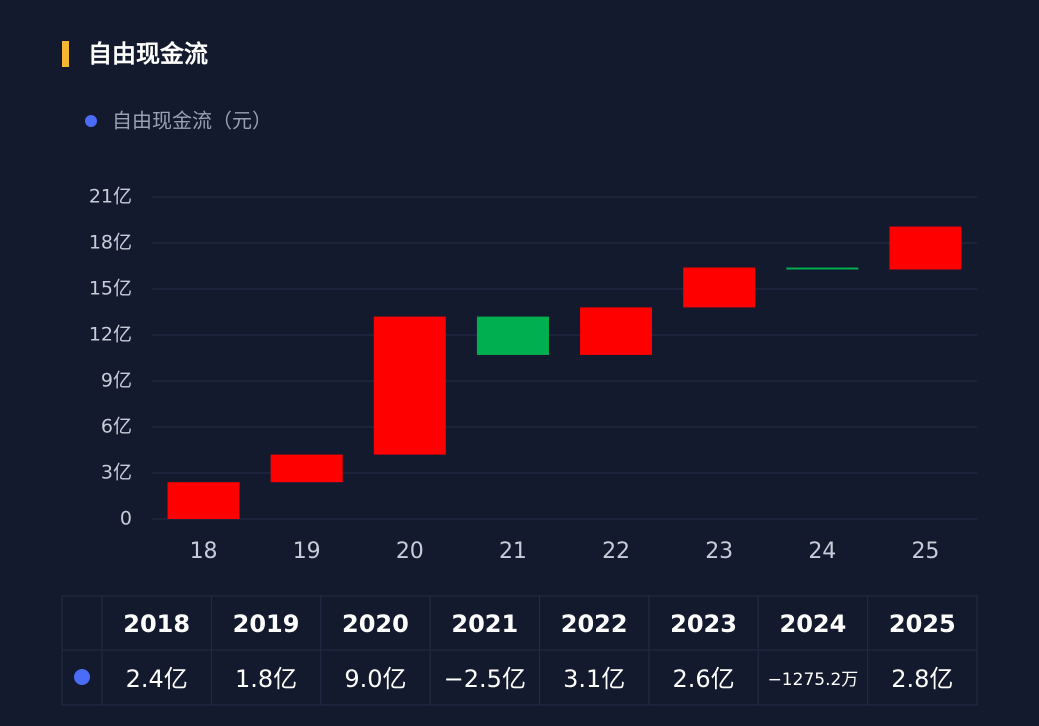  Describe the element at coordinates (110, 289) in the screenshot. I see `y-tick-label: 15亿` at that location.